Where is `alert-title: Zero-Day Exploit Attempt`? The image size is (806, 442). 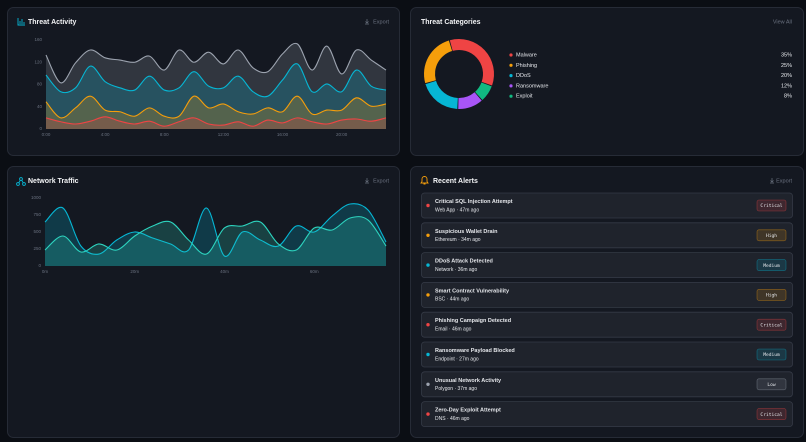
alert-title: Zero-Day Exploit Attempt is located at coordinates (468, 411).